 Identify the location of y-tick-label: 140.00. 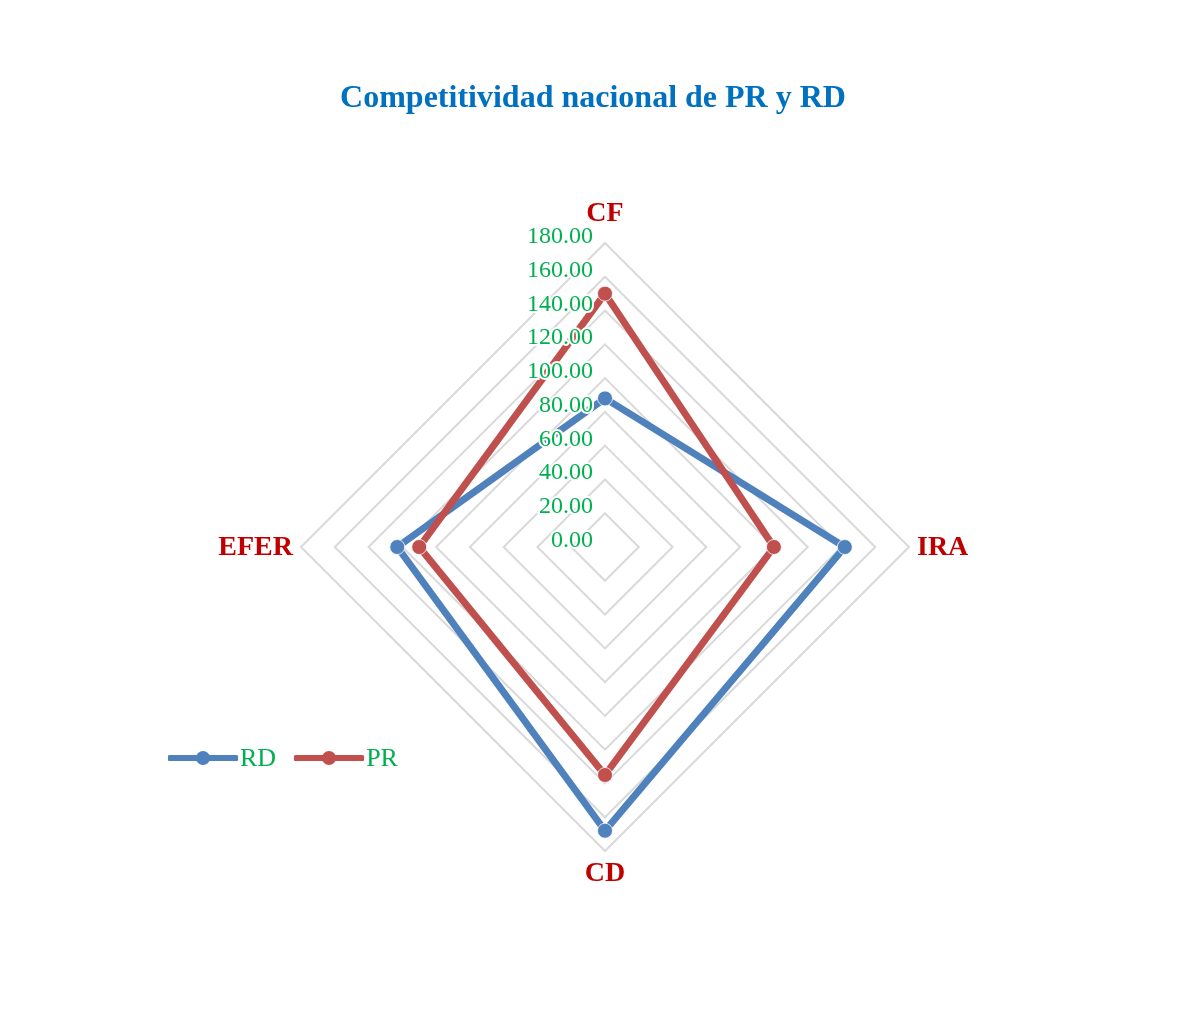
(560, 302).